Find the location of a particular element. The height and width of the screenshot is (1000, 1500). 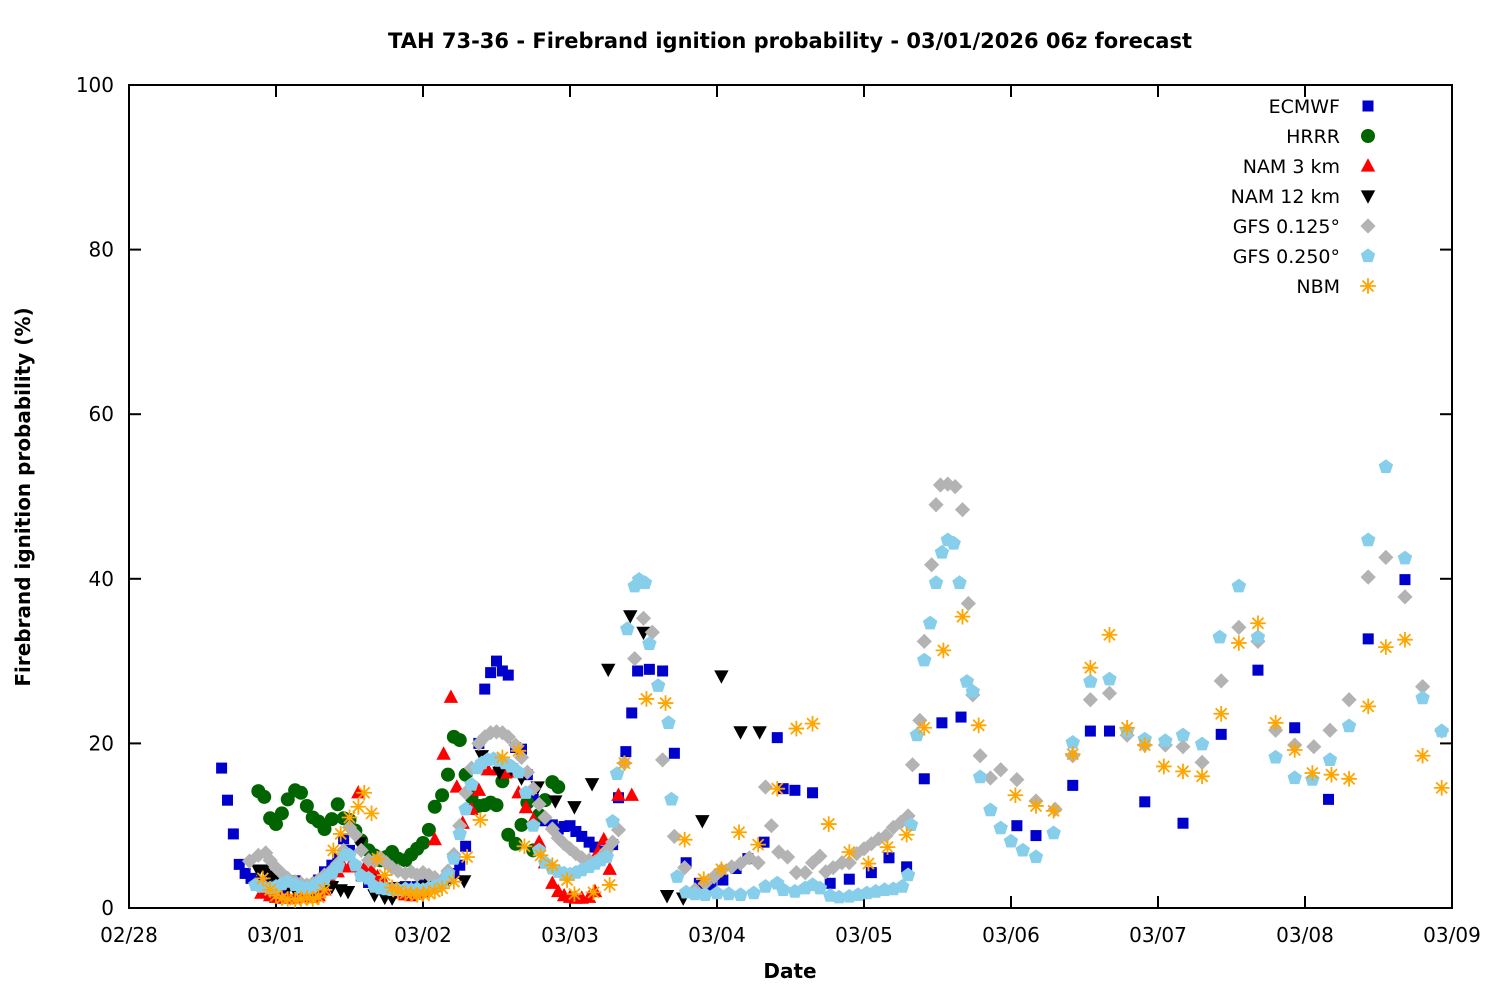

y-tick-label: 80 is located at coordinates (101, 250).